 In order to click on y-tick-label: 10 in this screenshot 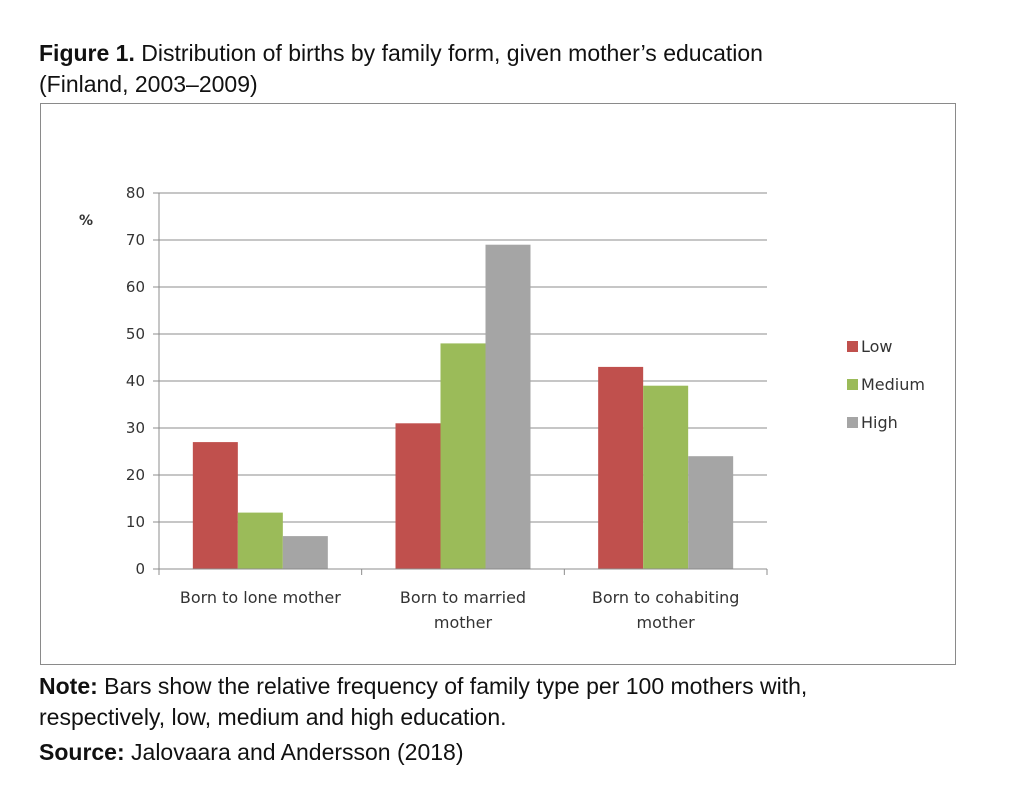, I will do `click(135, 522)`.